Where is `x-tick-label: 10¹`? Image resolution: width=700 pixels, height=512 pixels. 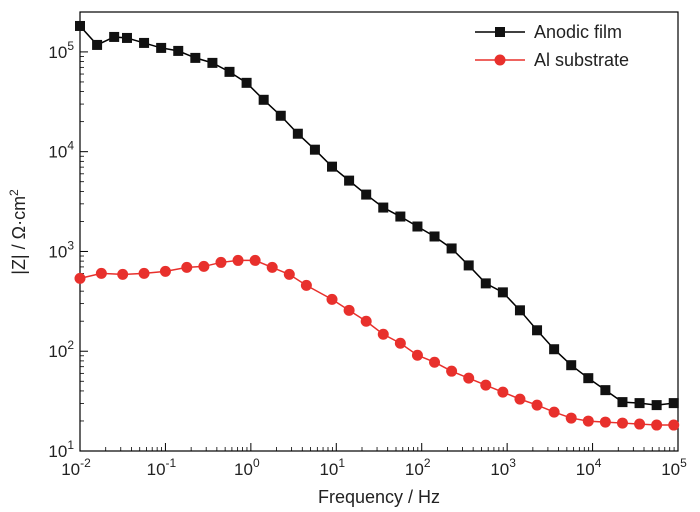 x-tick-label: 10¹ is located at coordinates (332, 467).